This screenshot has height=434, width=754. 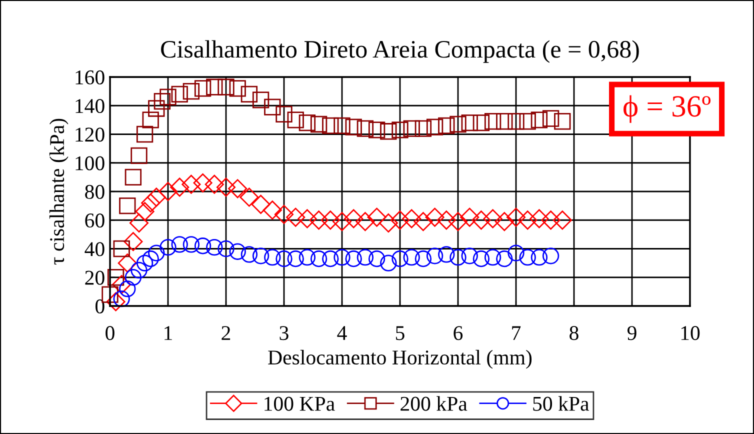 I want to click on legend-label: 50 kPa, so click(x=561, y=403).